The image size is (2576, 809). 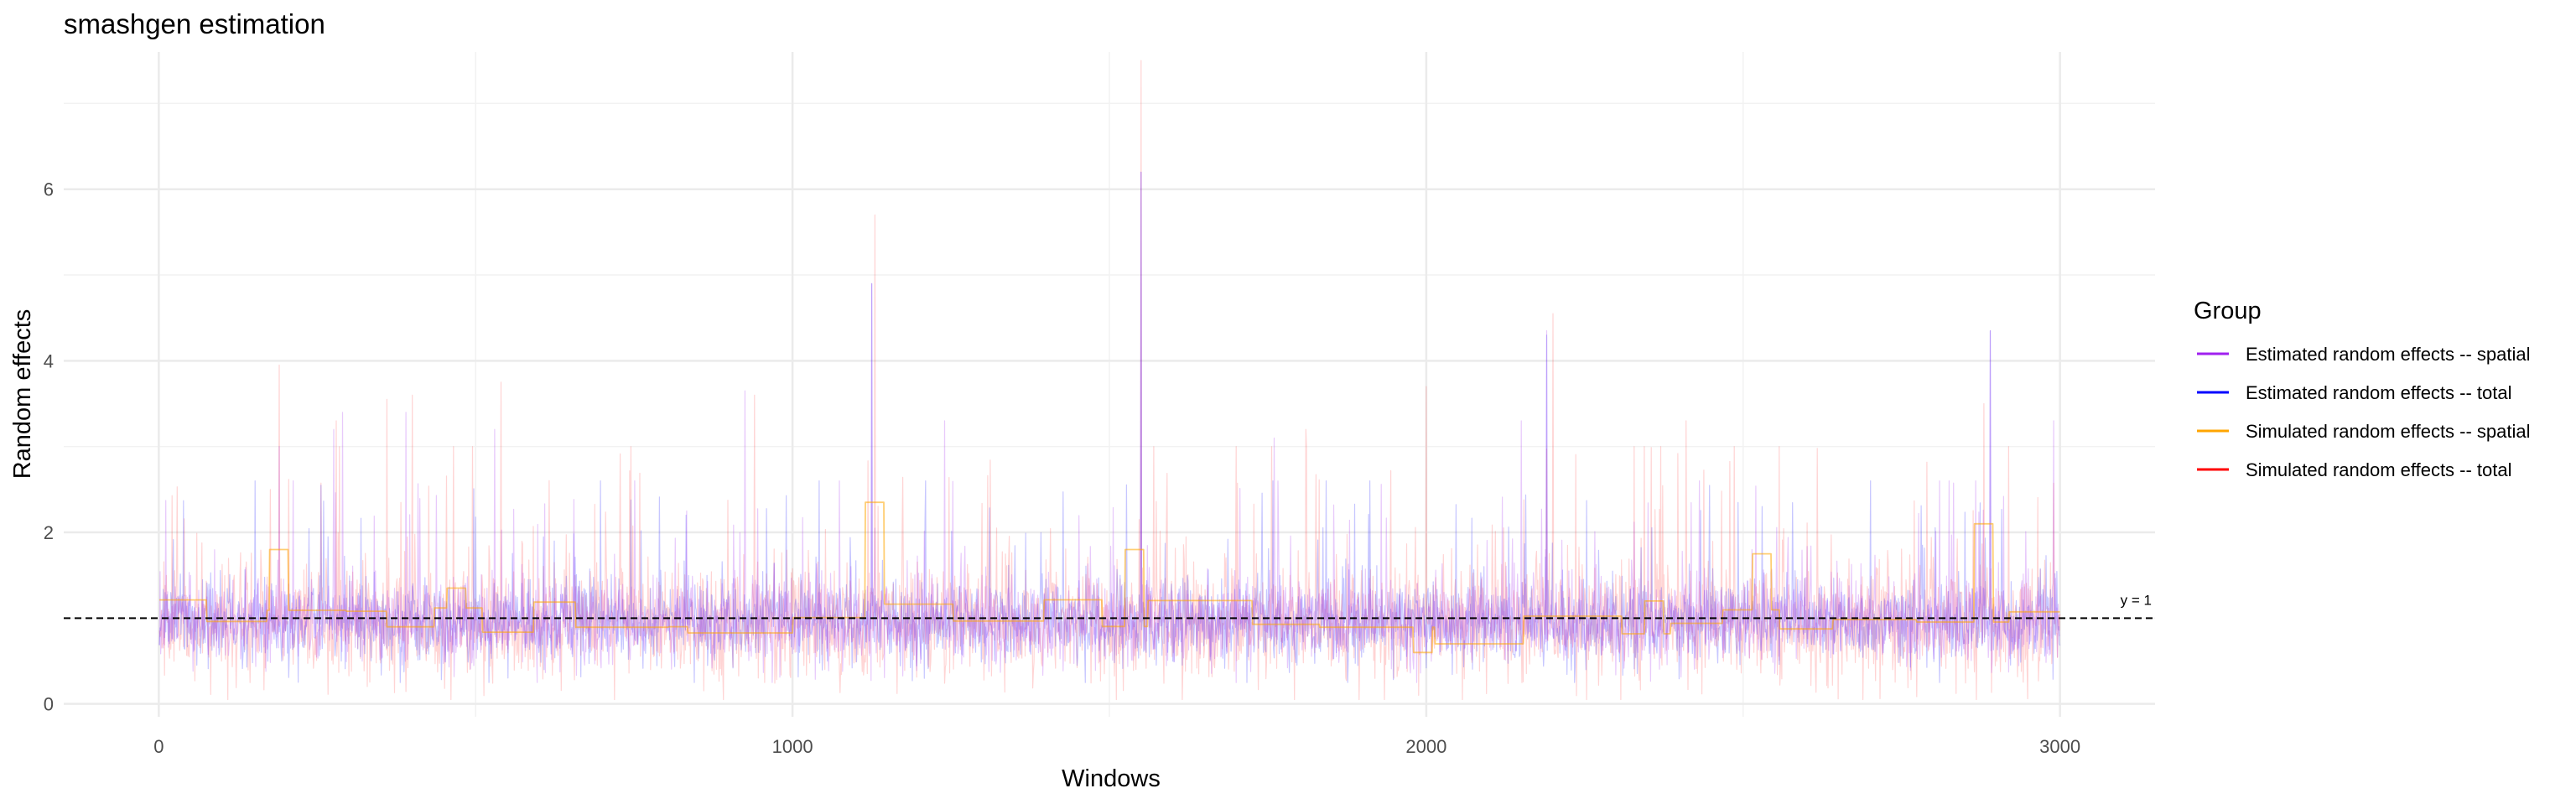 I want to click on x-axis-title: Windows, so click(x=1111, y=778).